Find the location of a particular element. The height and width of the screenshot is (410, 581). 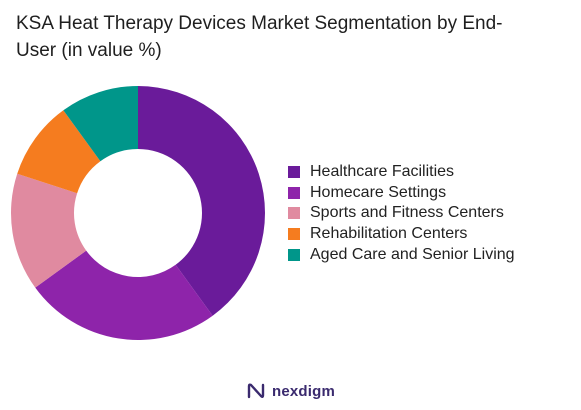

donut-slice-aged-care-and-senior-living is located at coordinates (100, 124).